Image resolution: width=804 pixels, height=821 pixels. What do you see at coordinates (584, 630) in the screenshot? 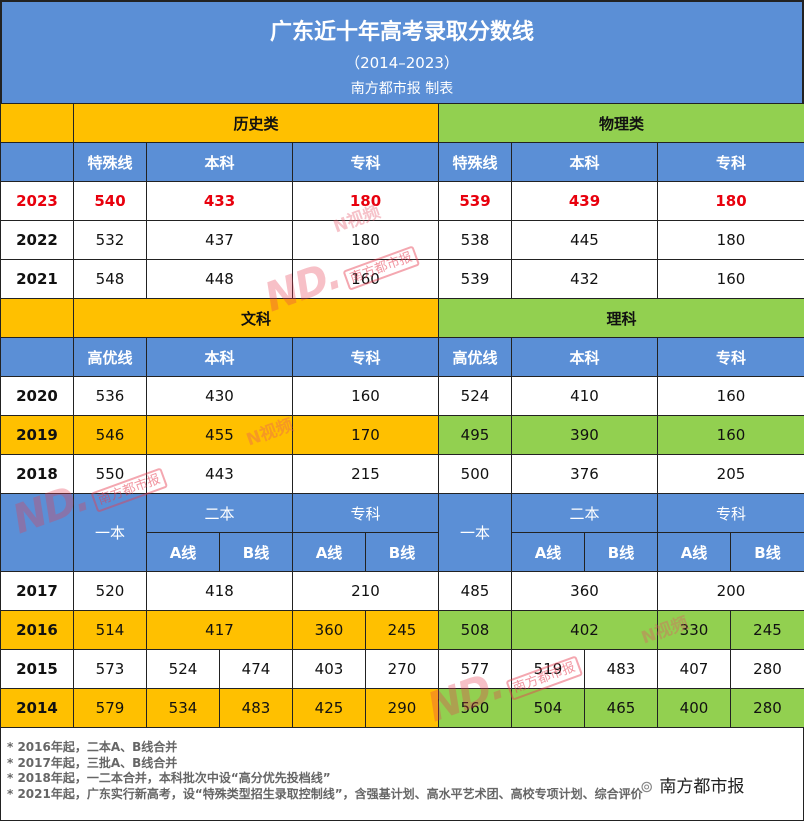
I see `value-cell: 402` at bounding box center [584, 630].